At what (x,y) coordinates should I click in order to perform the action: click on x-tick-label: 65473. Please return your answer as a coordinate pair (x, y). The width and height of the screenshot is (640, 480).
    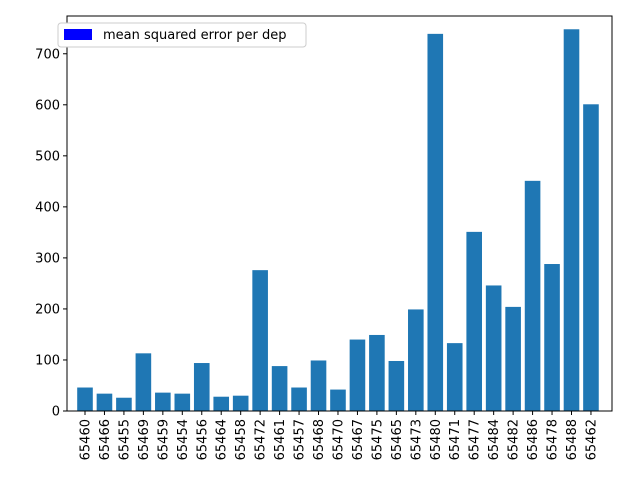
    Looking at the image, I should click on (416, 439).